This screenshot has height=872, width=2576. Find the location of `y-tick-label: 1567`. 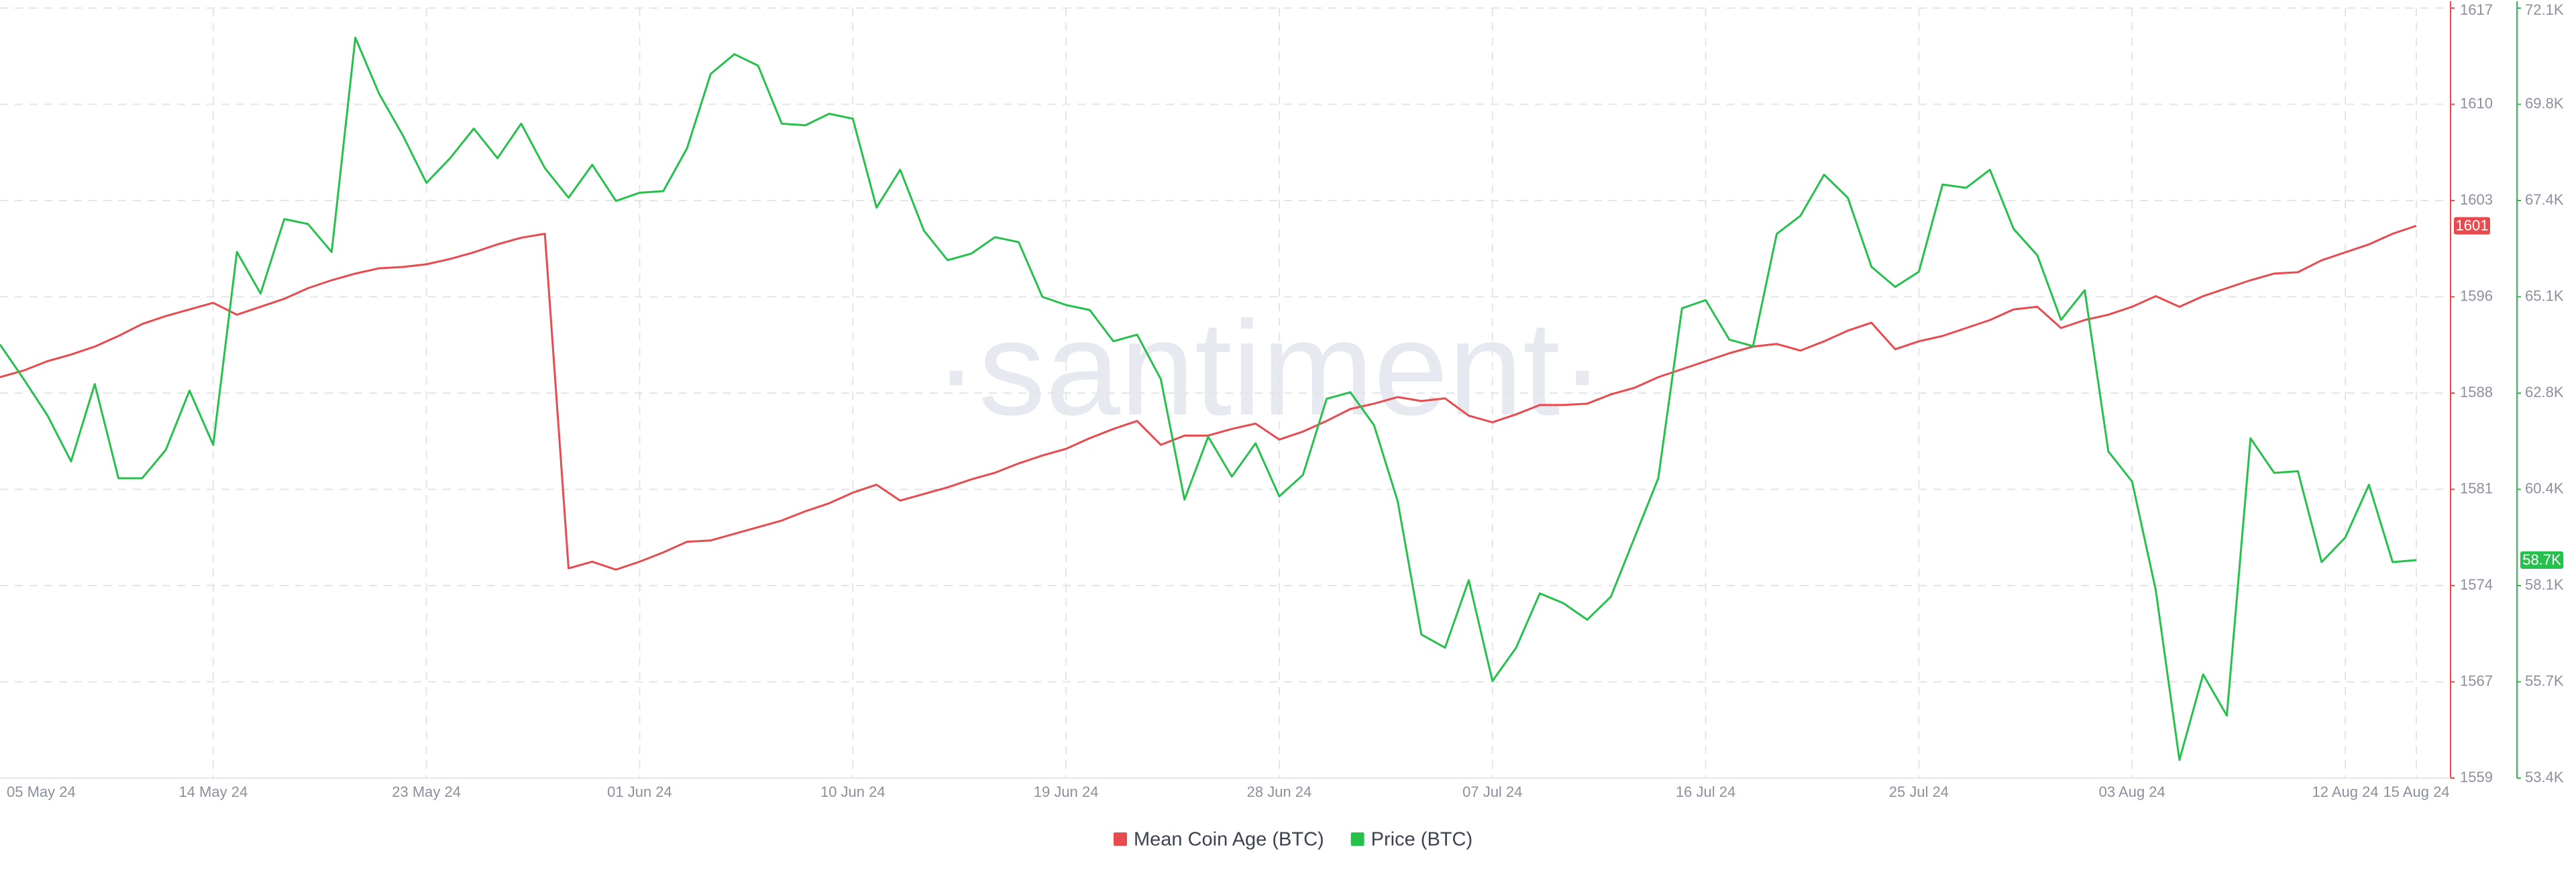

y-tick-label: 1567 is located at coordinates (2476, 680).